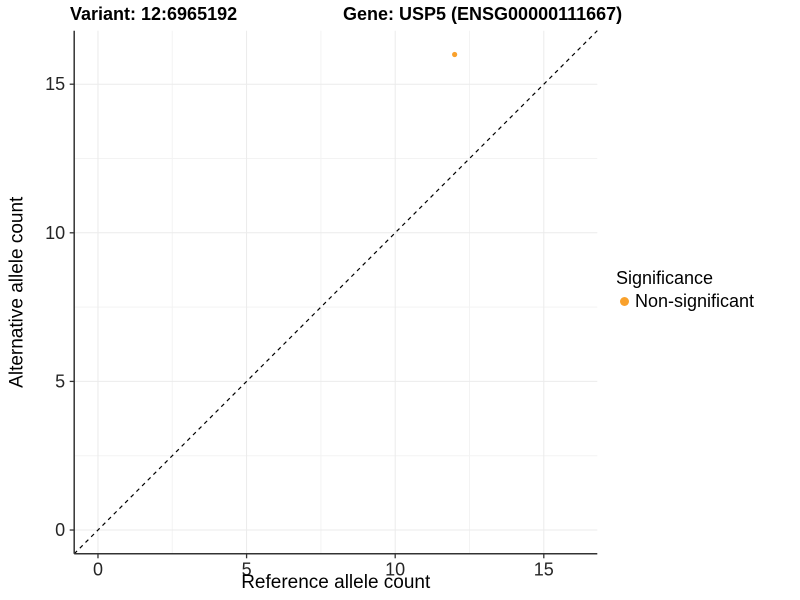 The width and height of the screenshot is (800, 600). What do you see at coordinates (17, 292) in the screenshot?
I see `y-axis-title: Alternative allele count` at bounding box center [17, 292].